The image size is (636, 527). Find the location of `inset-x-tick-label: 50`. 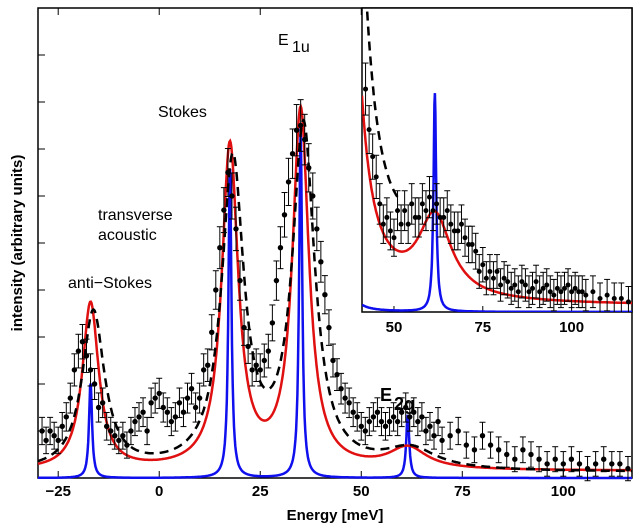

inset-x-tick-label: 50 is located at coordinates (394, 327).